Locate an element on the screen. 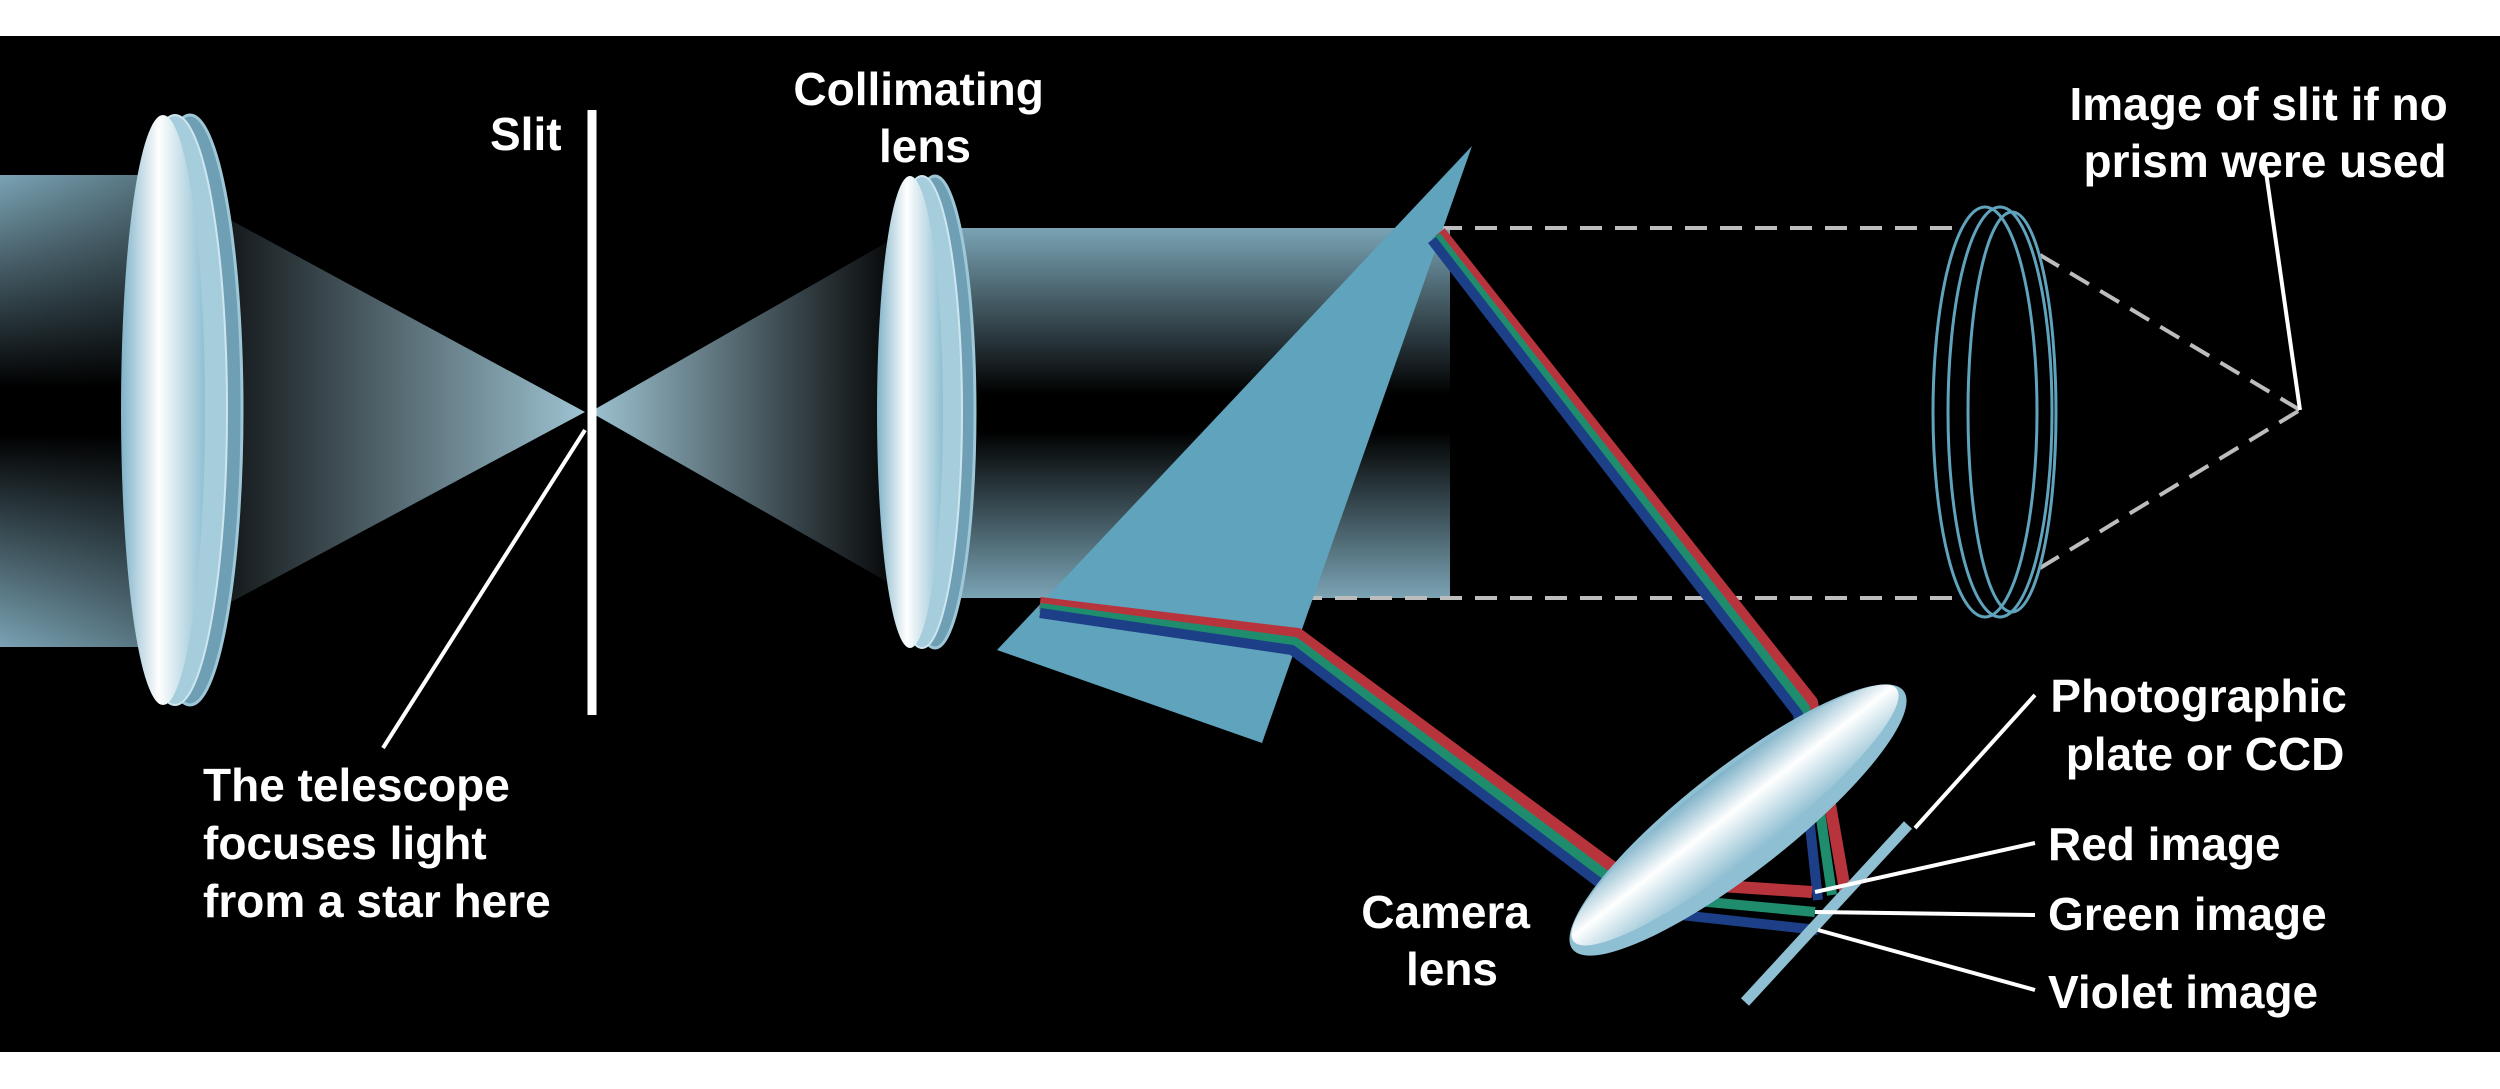 Image resolution: width=2500 pixels, height=1089 pixels. diverging-cone is located at coordinates (747, 412).